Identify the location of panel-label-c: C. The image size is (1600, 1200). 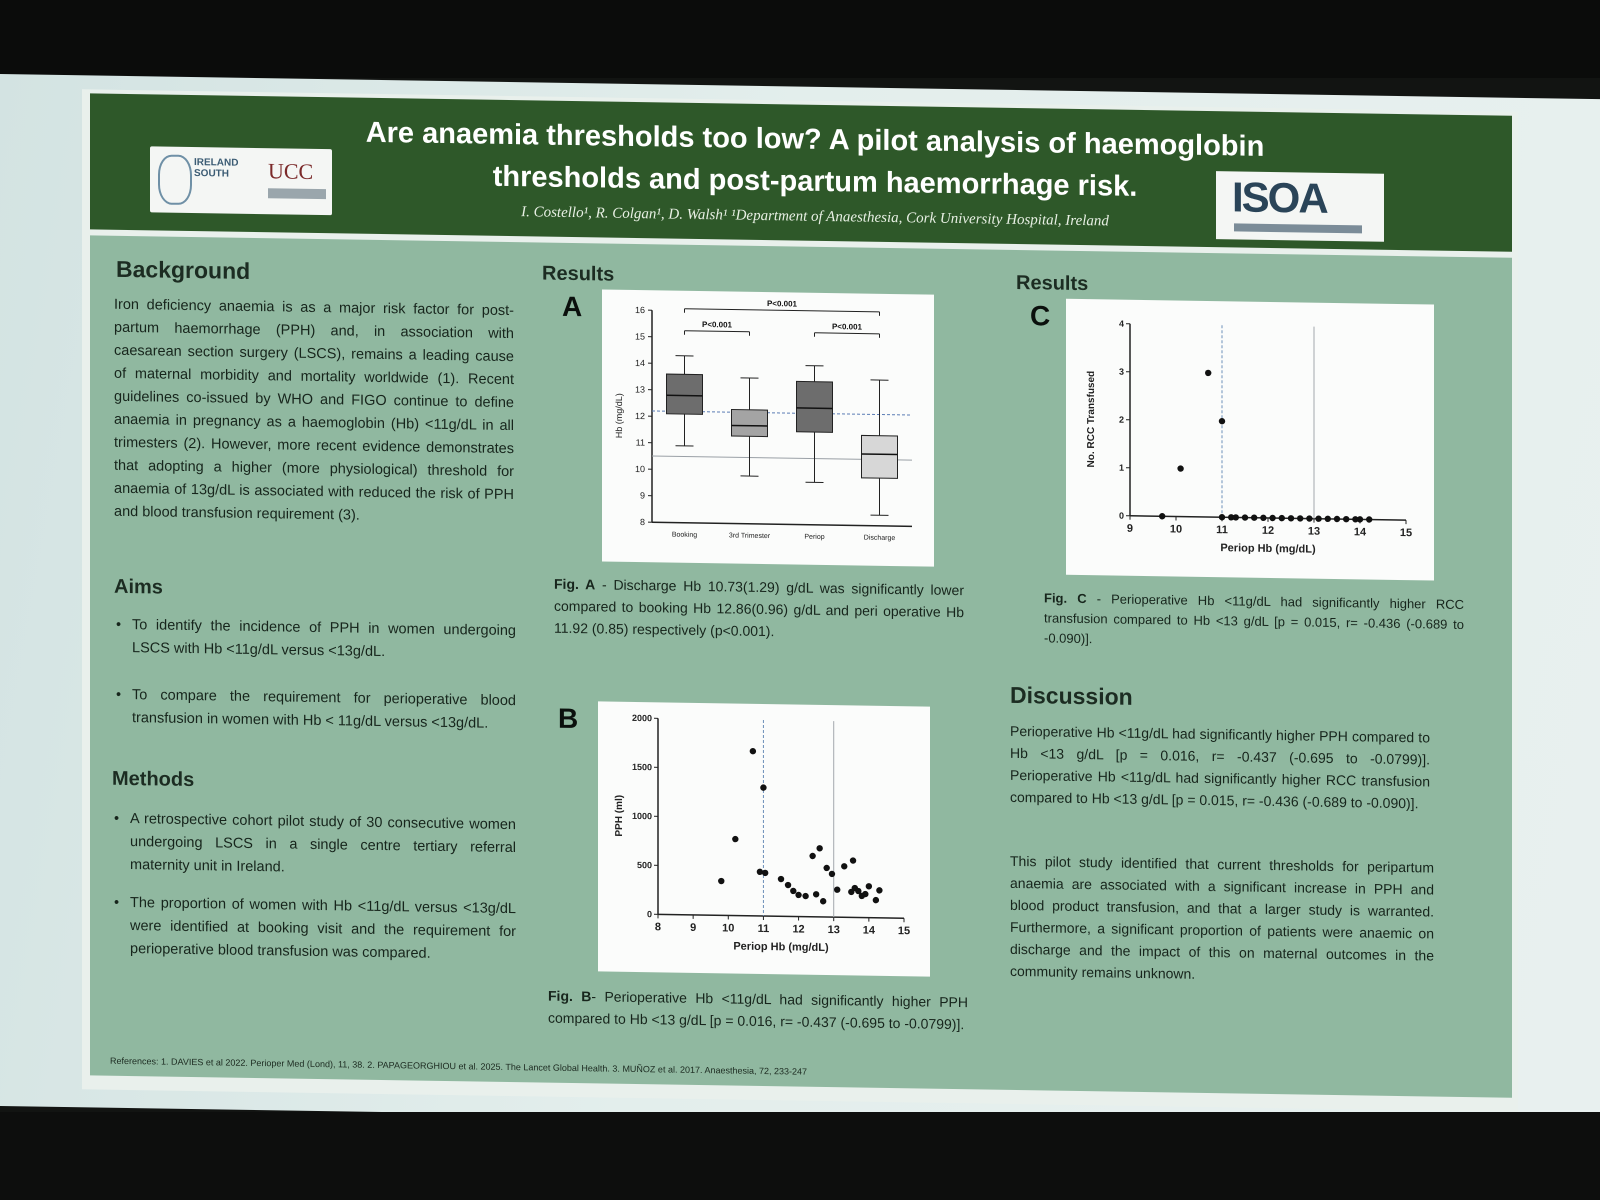
(1040, 316).